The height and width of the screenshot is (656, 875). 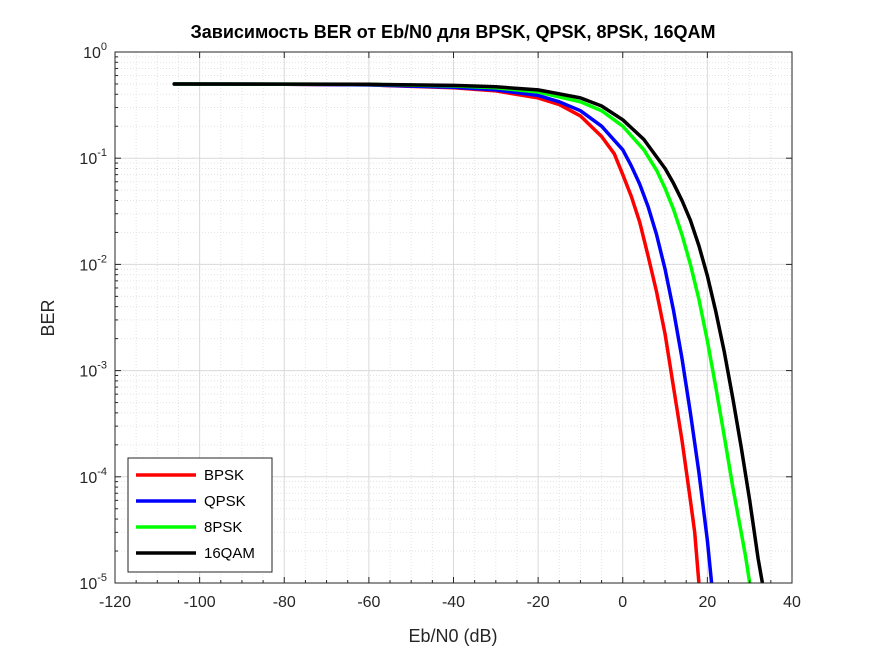 What do you see at coordinates (195, 514) in the screenshot?
I see `legend-items: BPSK QPSK 8PSK 16QAM` at bounding box center [195, 514].